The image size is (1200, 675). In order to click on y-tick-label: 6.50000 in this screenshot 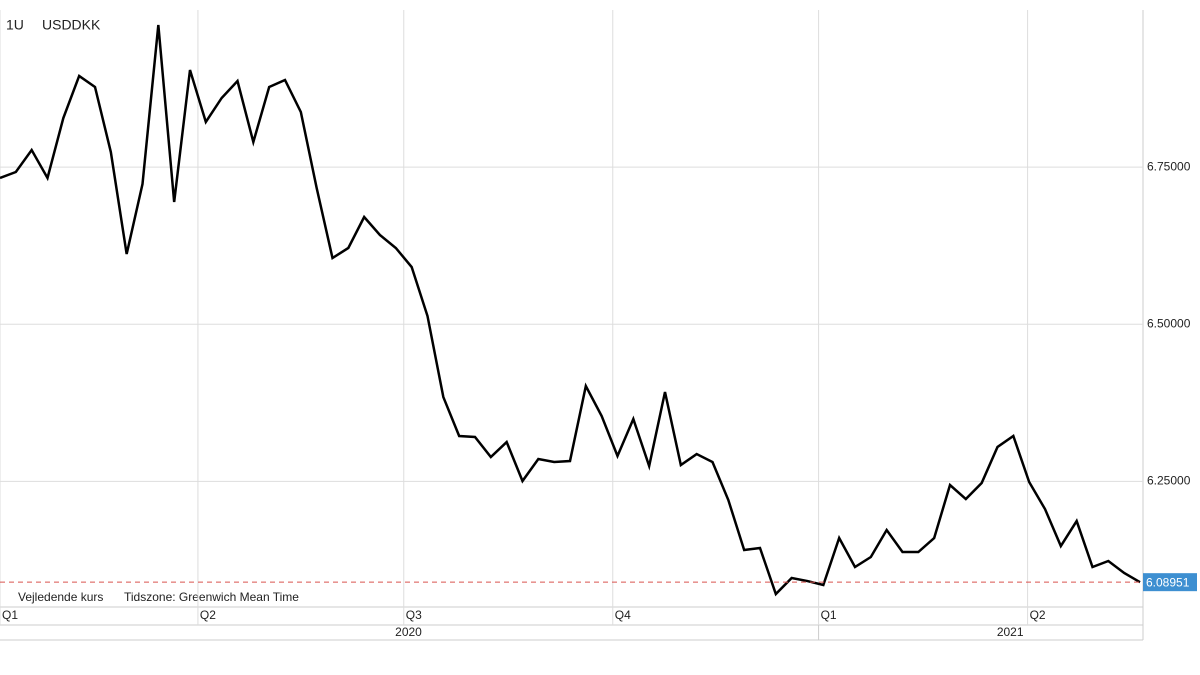, I will do `click(1169, 323)`.